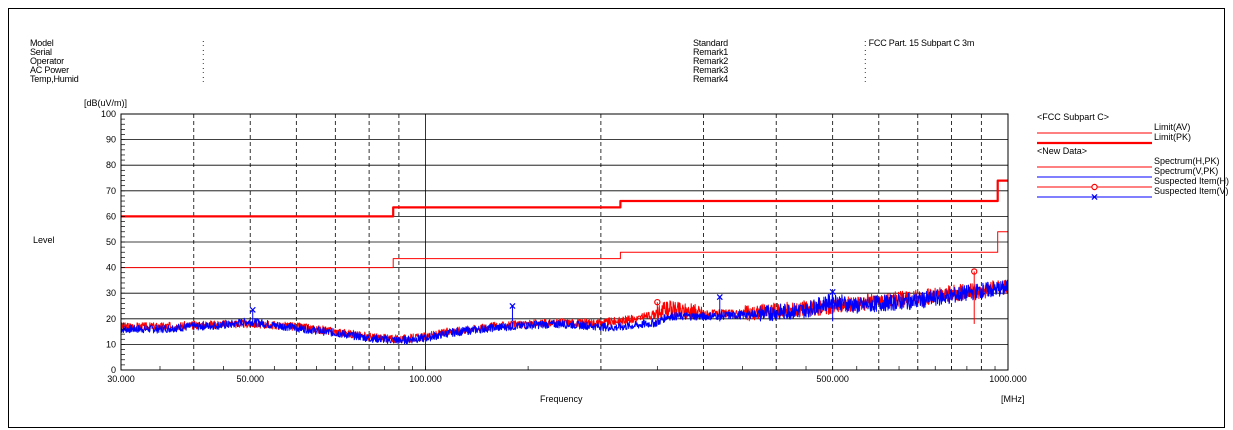  I want to click on series-limit-av, so click(564, 250).